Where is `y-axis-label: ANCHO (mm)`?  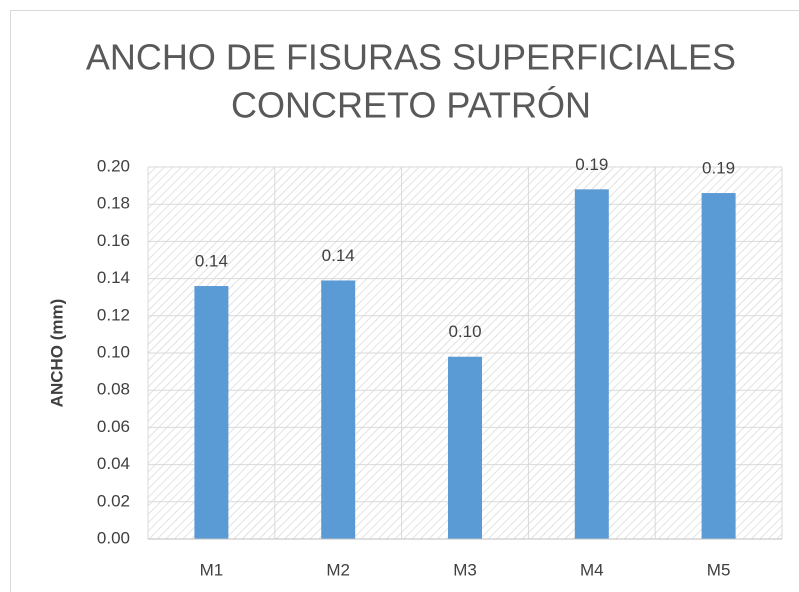
y-axis-label: ANCHO (mm) is located at coordinates (56, 353).